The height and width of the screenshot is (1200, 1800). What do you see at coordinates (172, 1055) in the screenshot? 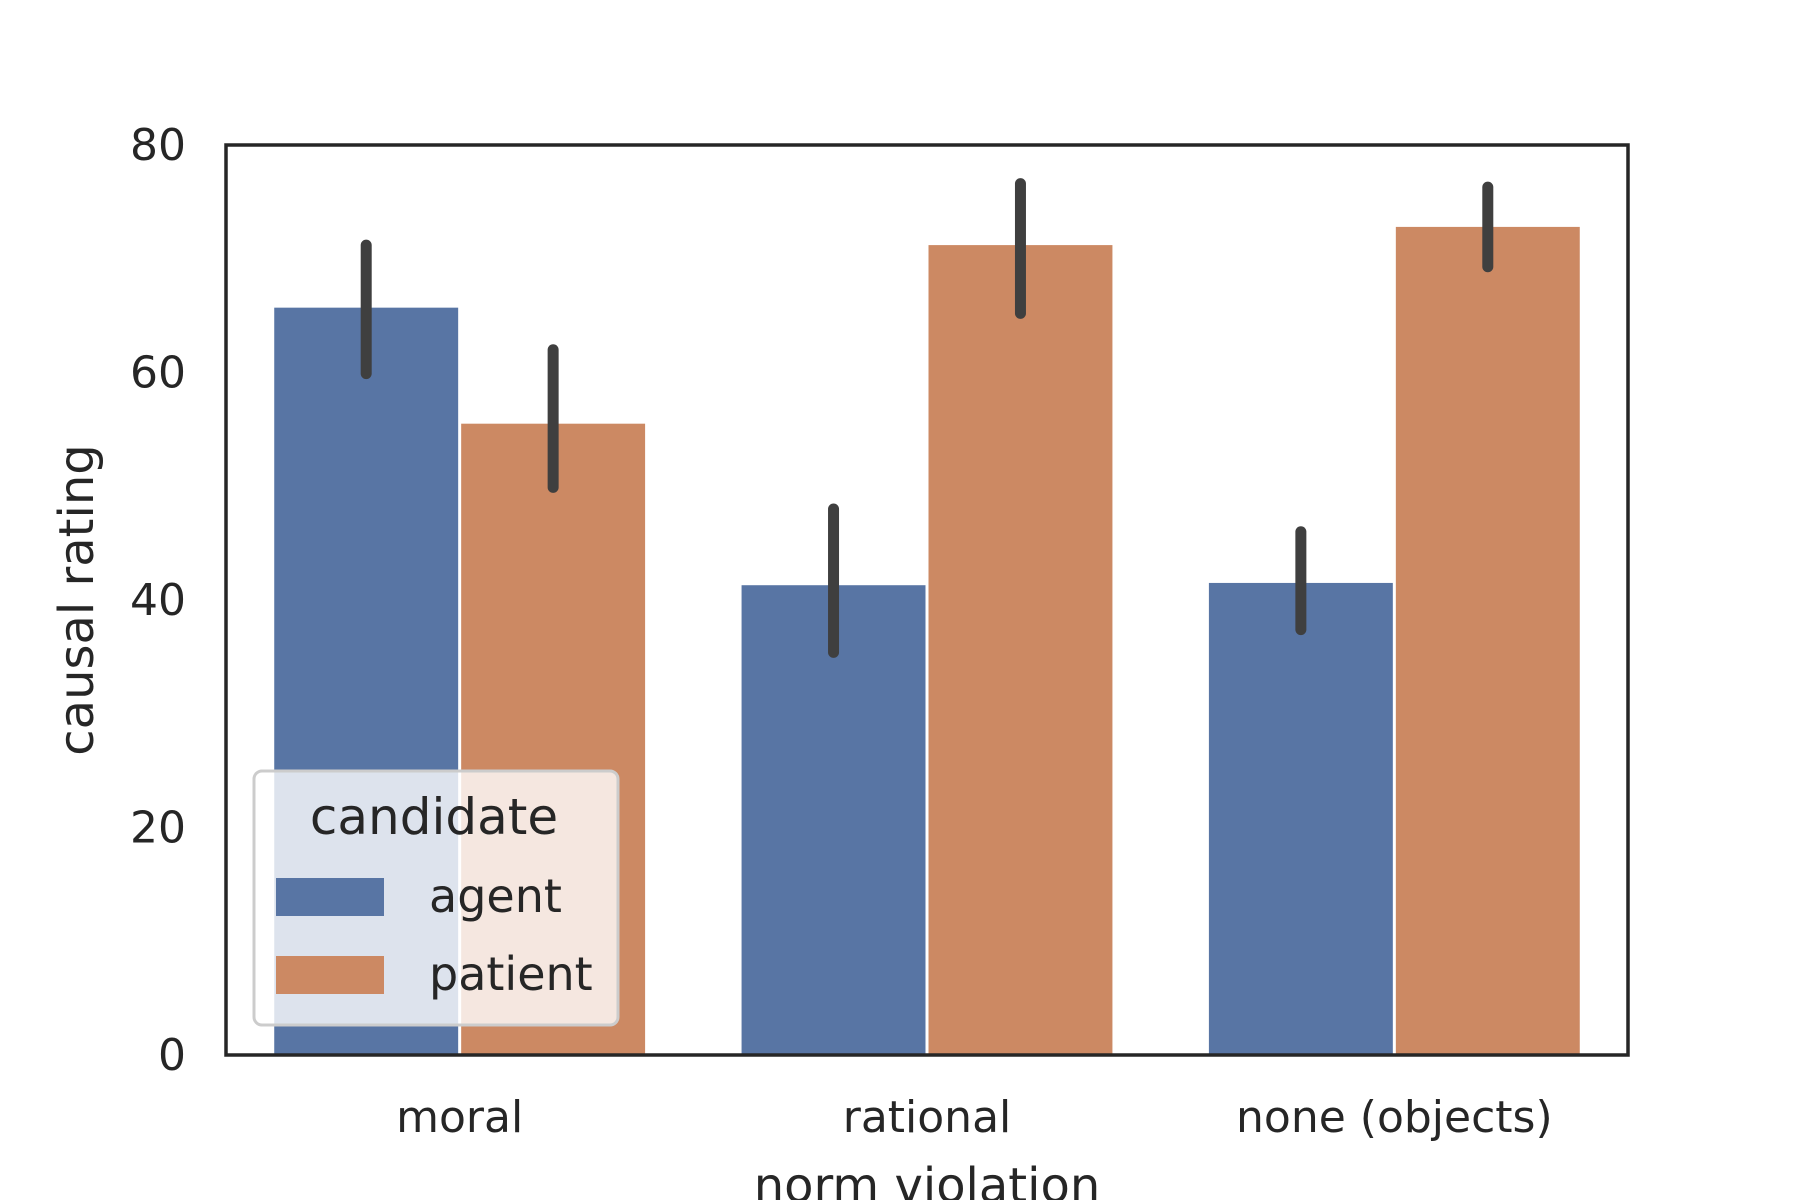
I see `y-tick-label: 0` at bounding box center [172, 1055].